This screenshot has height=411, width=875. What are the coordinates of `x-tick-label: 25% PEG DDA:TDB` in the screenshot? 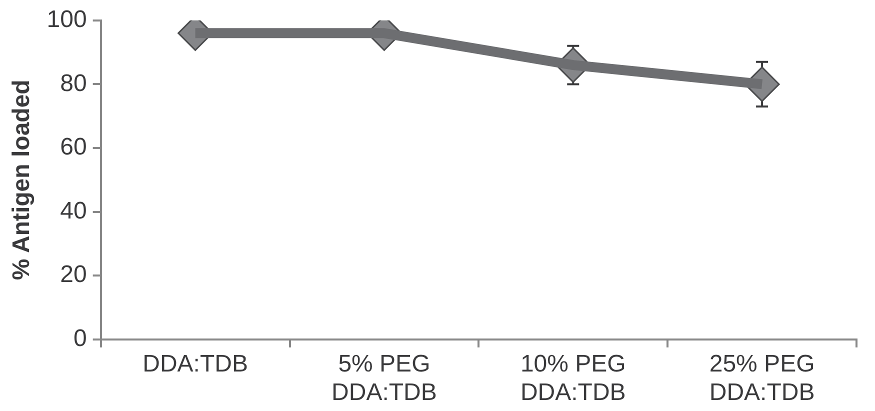 It's located at (762, 378).